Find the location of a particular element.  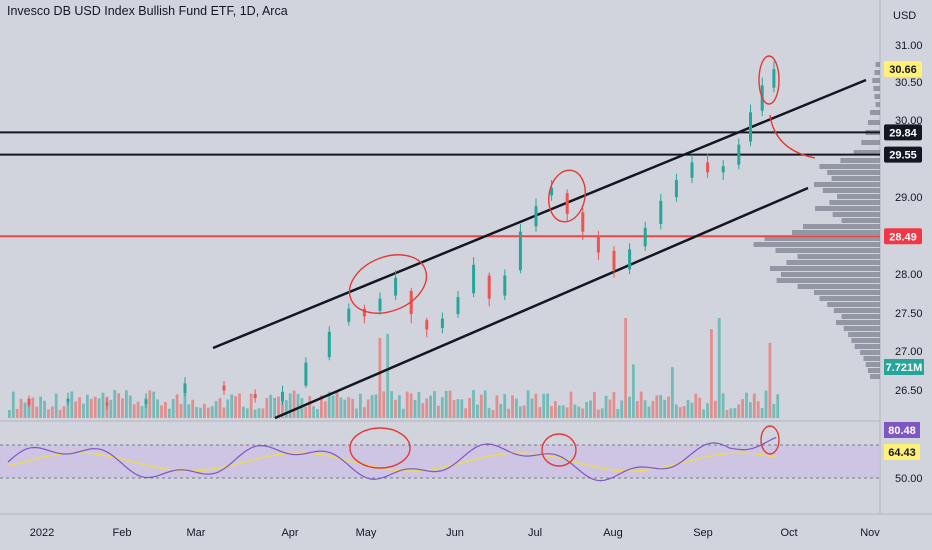

price-tick-label: 27.50 is located at coordinates (909, 314).